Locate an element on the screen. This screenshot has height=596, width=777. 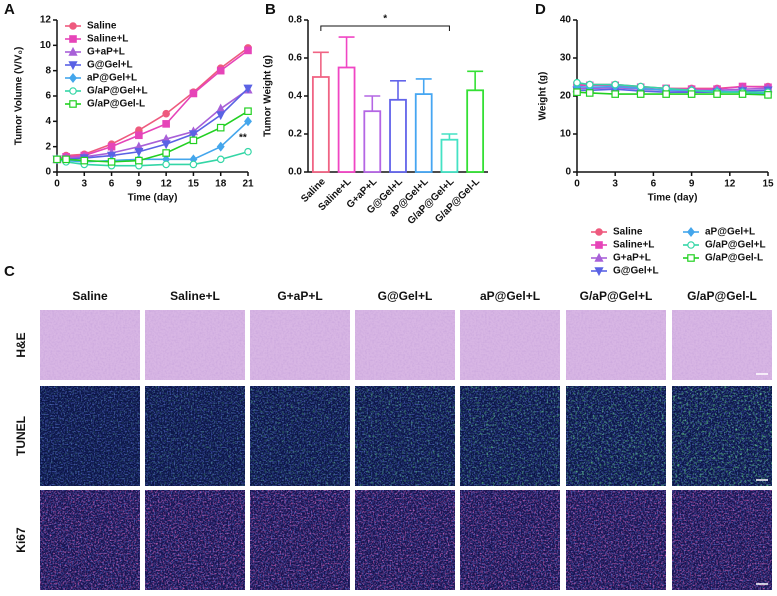
y-tick-label: 30 is located at coordinates (566, 58).